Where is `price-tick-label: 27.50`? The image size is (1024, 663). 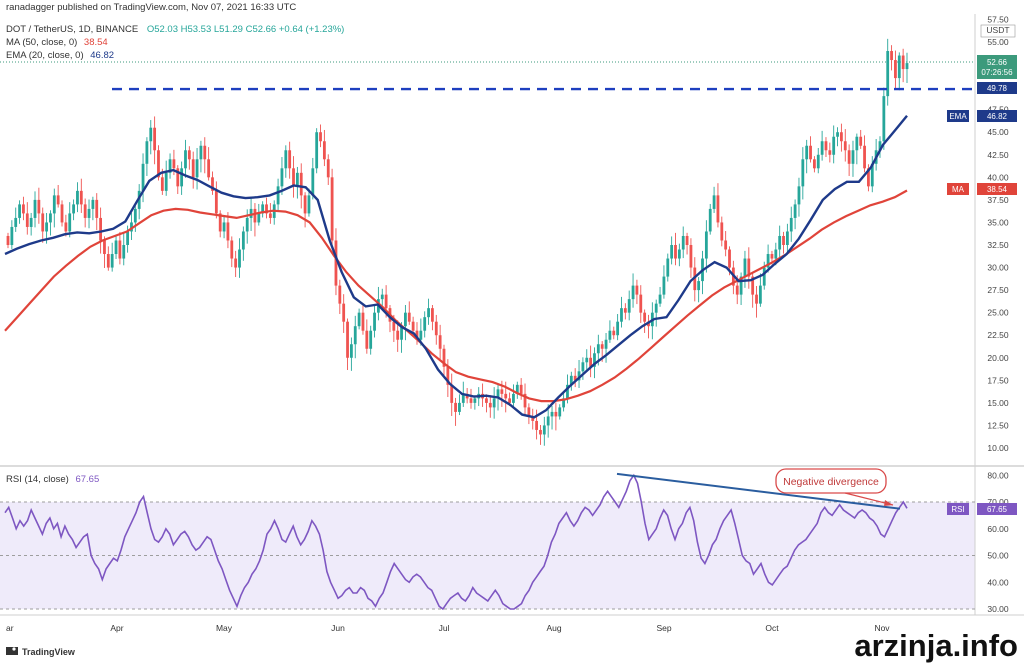 price-tick-label: 27.50 is located at coordinates (998, 290).